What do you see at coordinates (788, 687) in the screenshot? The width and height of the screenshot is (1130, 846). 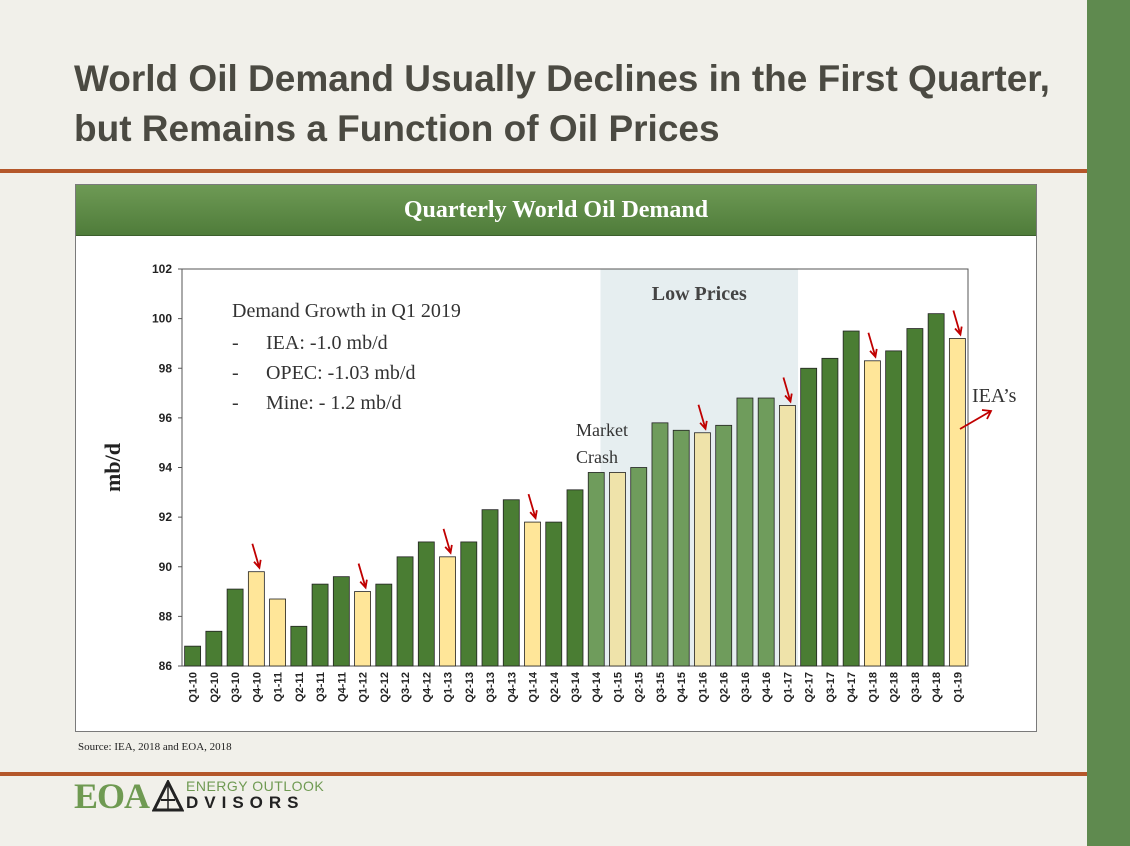 I see `x-tick-label: Q1-17` at bounding box center [788, 687].